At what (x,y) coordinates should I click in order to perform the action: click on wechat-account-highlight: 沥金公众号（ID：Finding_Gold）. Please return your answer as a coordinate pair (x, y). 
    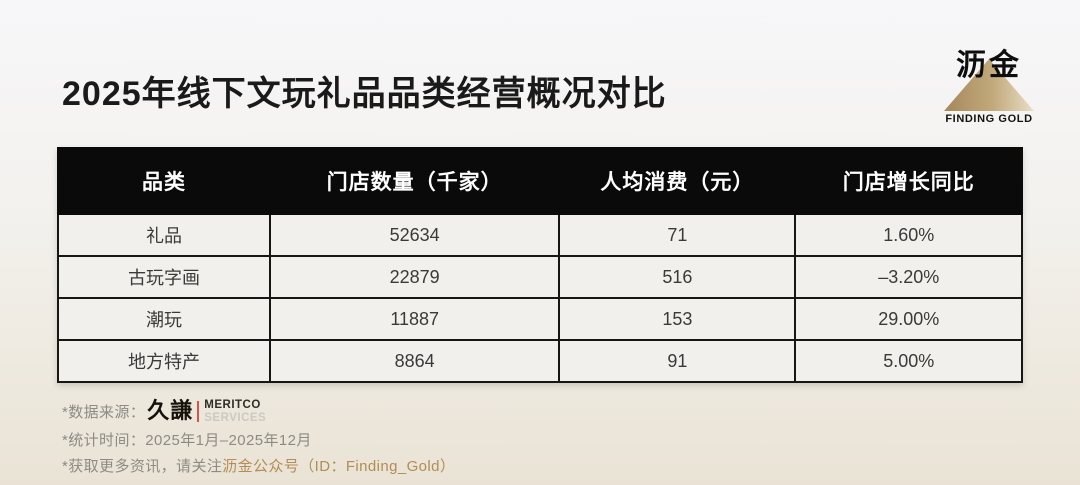
    Looking at the image, I should click on (339, 466).